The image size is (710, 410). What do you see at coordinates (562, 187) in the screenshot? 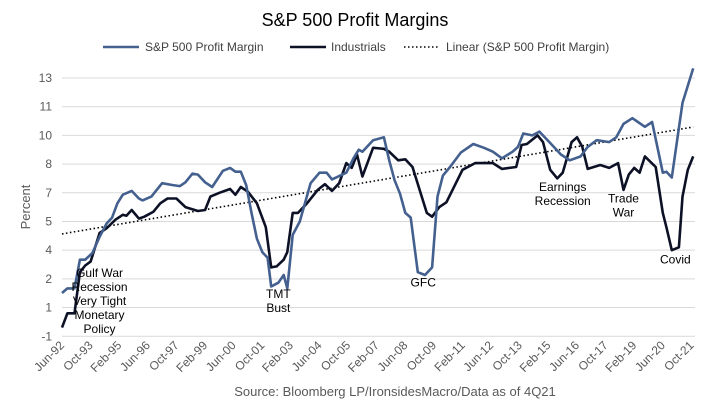
I see `annotation-text: Earnings` at bounding box center [562, 187].